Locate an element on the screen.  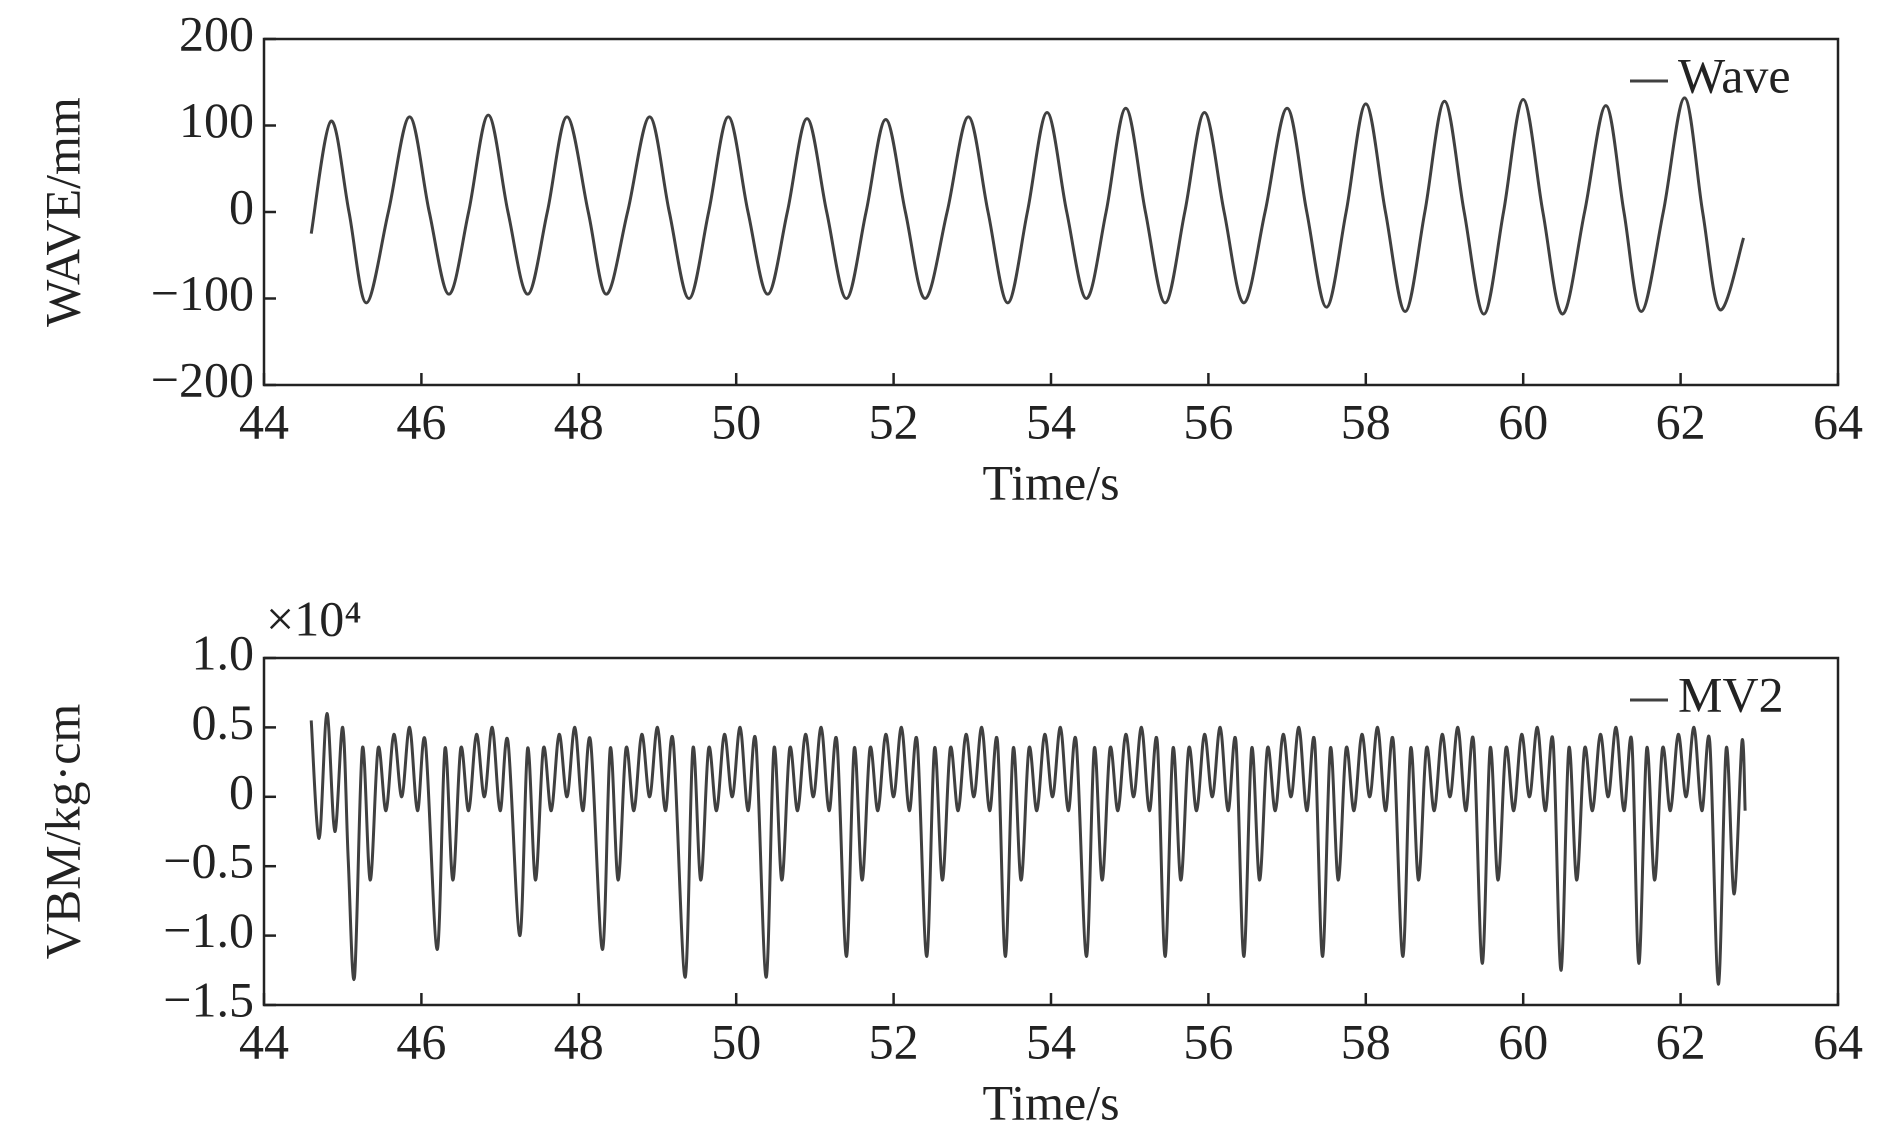
y-axis-label: VBM/kg·cm is located at coordinates (62, 832).